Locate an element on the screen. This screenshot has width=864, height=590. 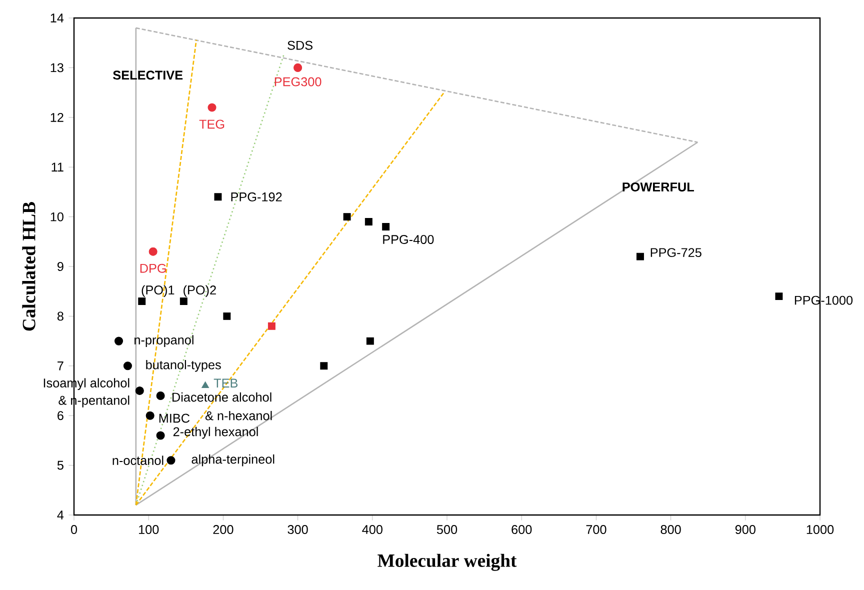
annotation: SDS is located at coordinates (300, 45).